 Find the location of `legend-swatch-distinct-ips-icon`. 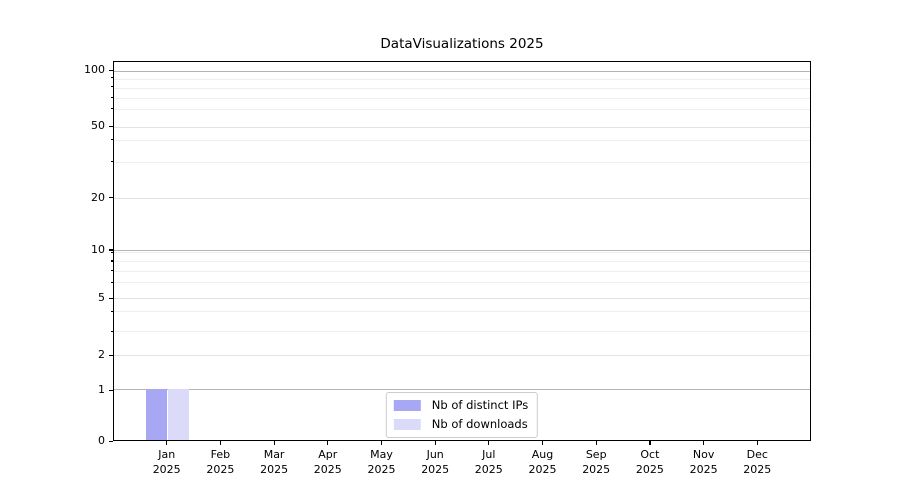

legend-swatch-distinct-ips-icon is located at coordinates (407, 405).